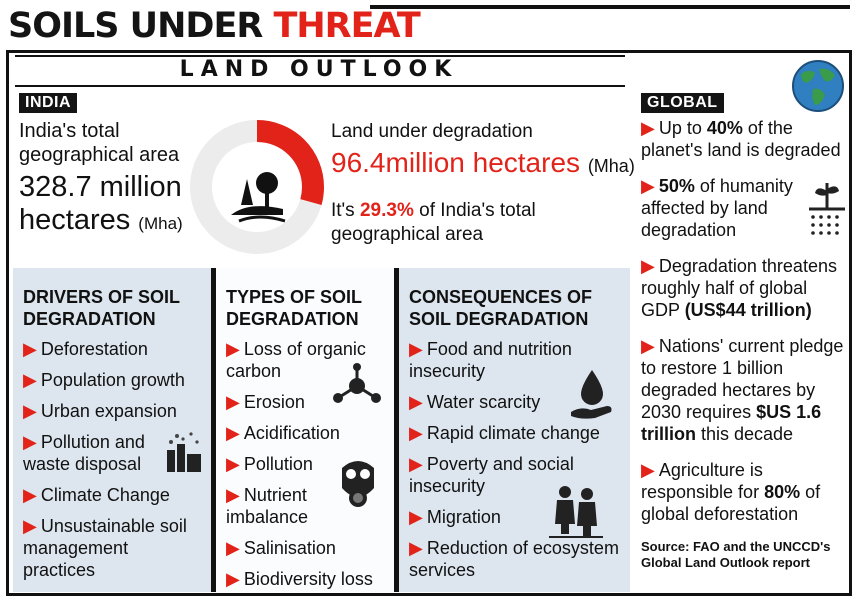  What do you see at coordinates (591, 394) in the screenshot?
I see `water-drop-hand-icon` at bounding box center [591, 394].